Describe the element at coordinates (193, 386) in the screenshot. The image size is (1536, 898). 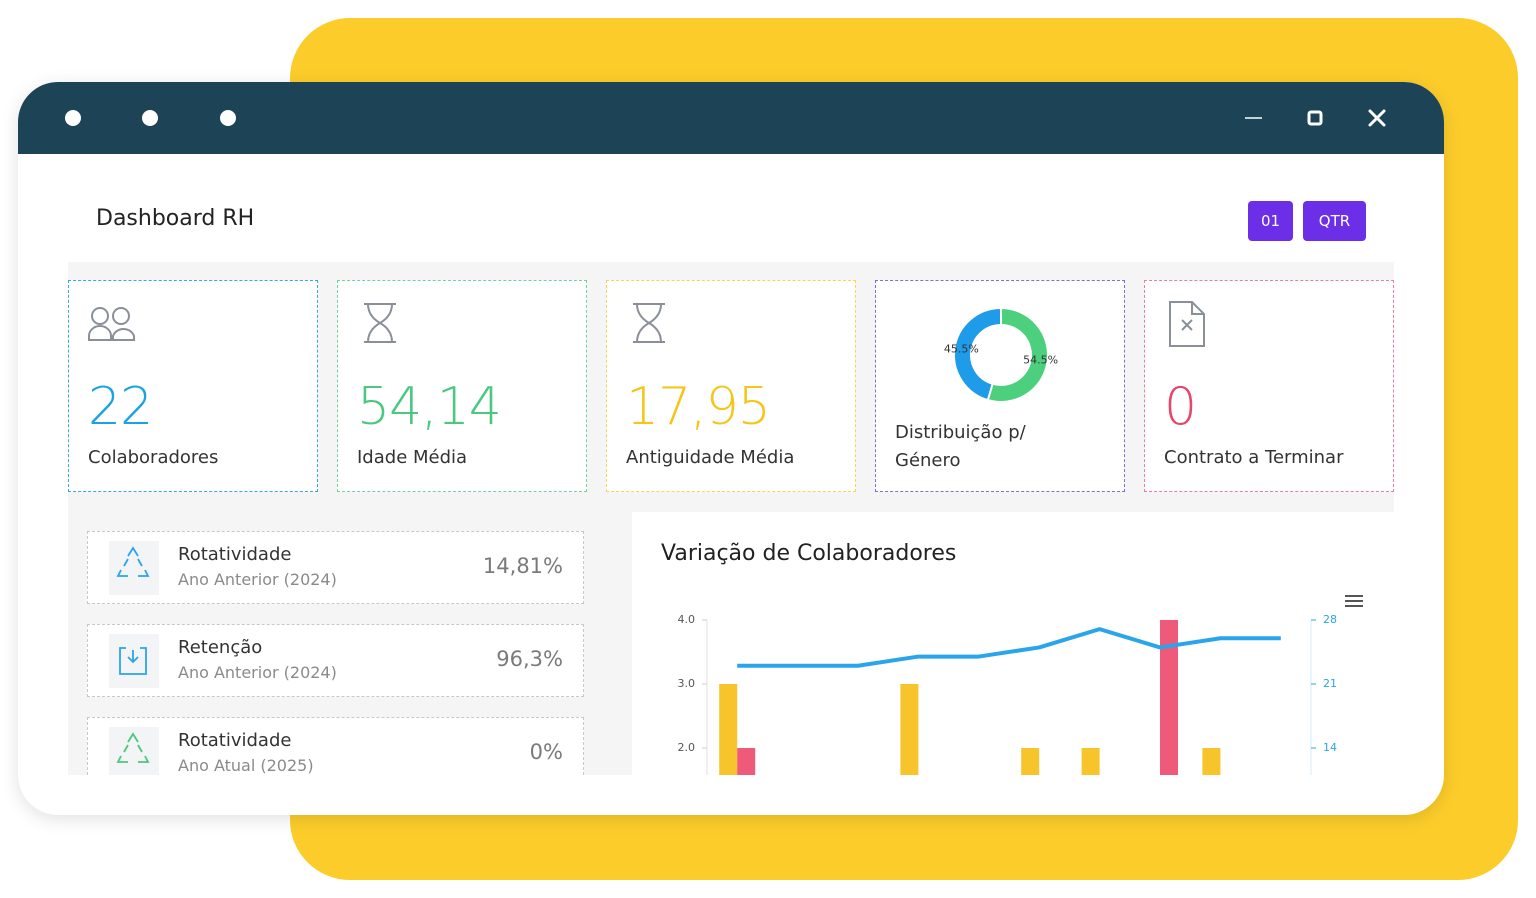
I see `kpi-card: 22 Colaboradores` at that location.